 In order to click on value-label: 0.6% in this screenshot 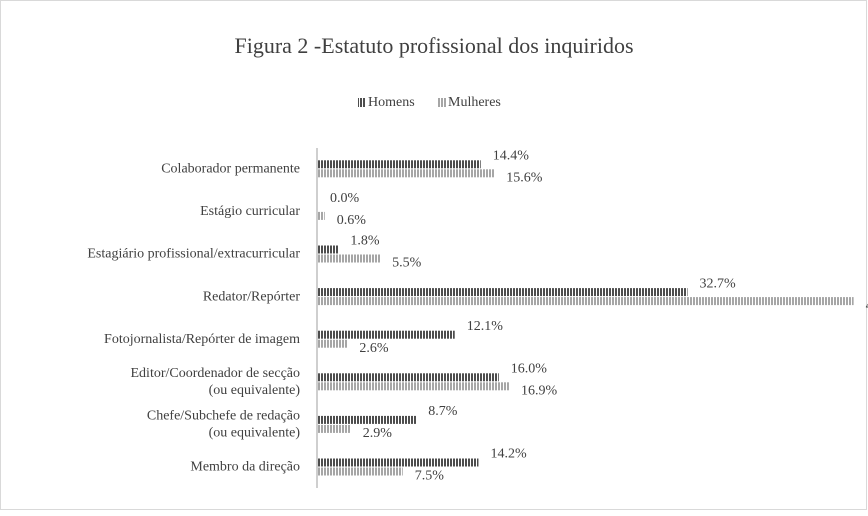, I will do `click(352, 220)`.